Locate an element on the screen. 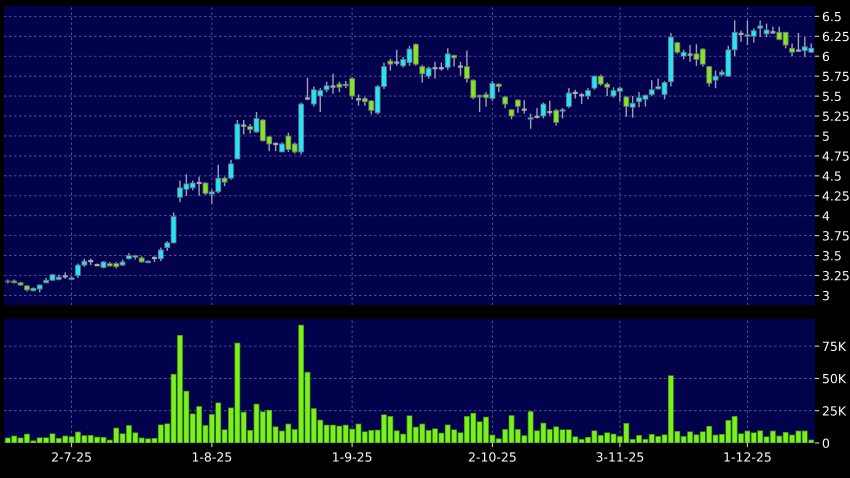 This screenshot has height=478, width=850. y-tick-label: 5 is located at coordinates (825, 136).